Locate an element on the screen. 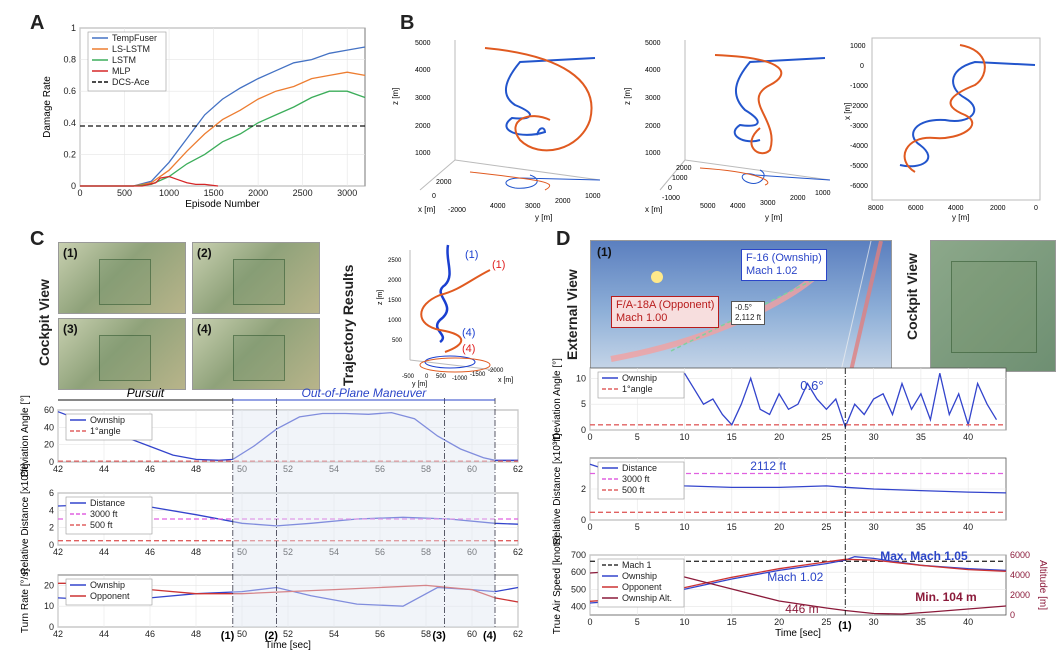 The width and height of the screenshot is (1064, 668). y2-tick-label: 6000 is located at coordinates (1020, 555).